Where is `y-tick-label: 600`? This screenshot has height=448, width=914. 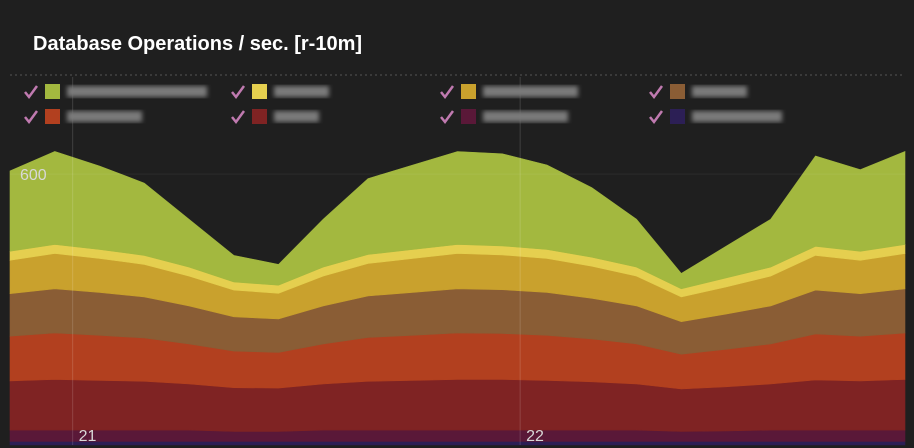 y-tick-label: 600 is located at coordinates (33, 175).